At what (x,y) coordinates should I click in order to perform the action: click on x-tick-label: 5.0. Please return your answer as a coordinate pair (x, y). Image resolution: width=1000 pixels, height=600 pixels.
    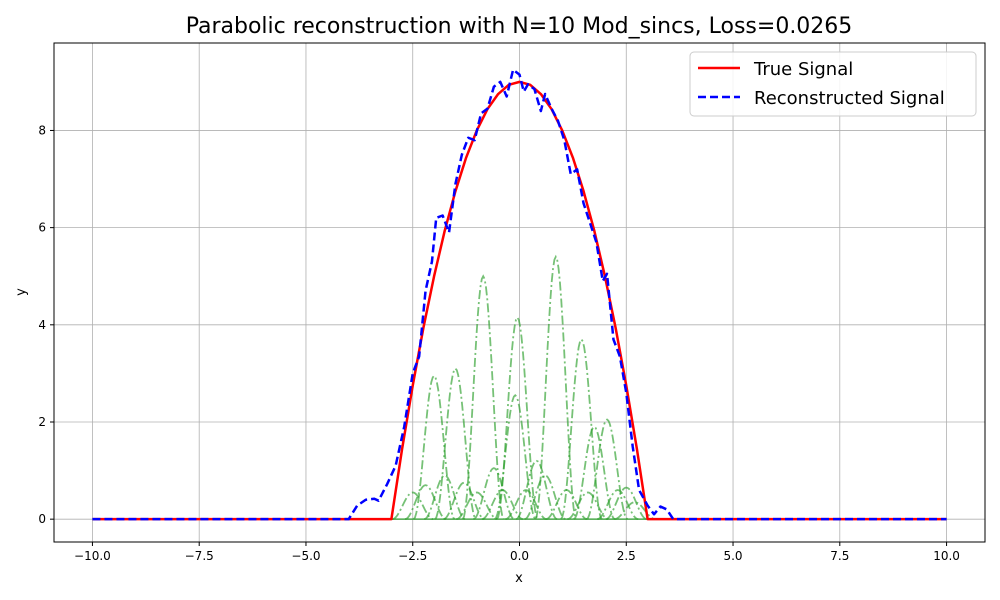
    Looking at the image, I should click on (732, 556).